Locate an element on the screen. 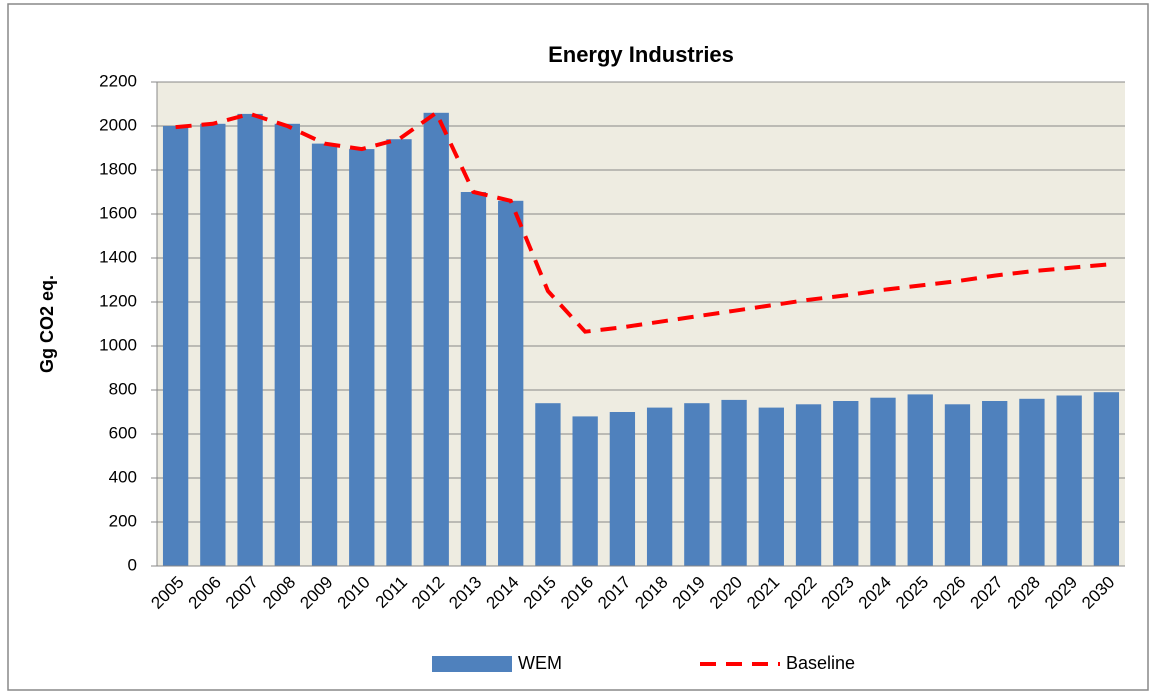  y-tick-label: 200 is located at coordinates (123, 520).